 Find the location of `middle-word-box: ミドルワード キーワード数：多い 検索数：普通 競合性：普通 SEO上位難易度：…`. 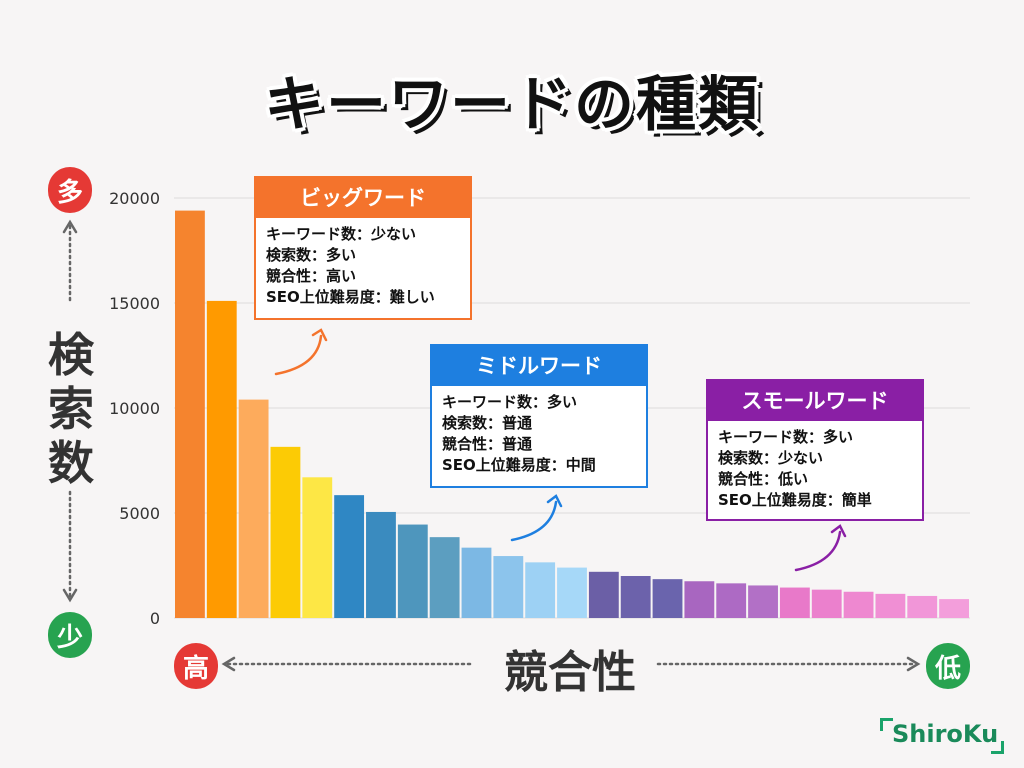

middle-word-box: ミドルワード キーワード数：多い 検索数：普通 競合性：普通 SEO上位難易度：… is located at coordinates (539, 416).